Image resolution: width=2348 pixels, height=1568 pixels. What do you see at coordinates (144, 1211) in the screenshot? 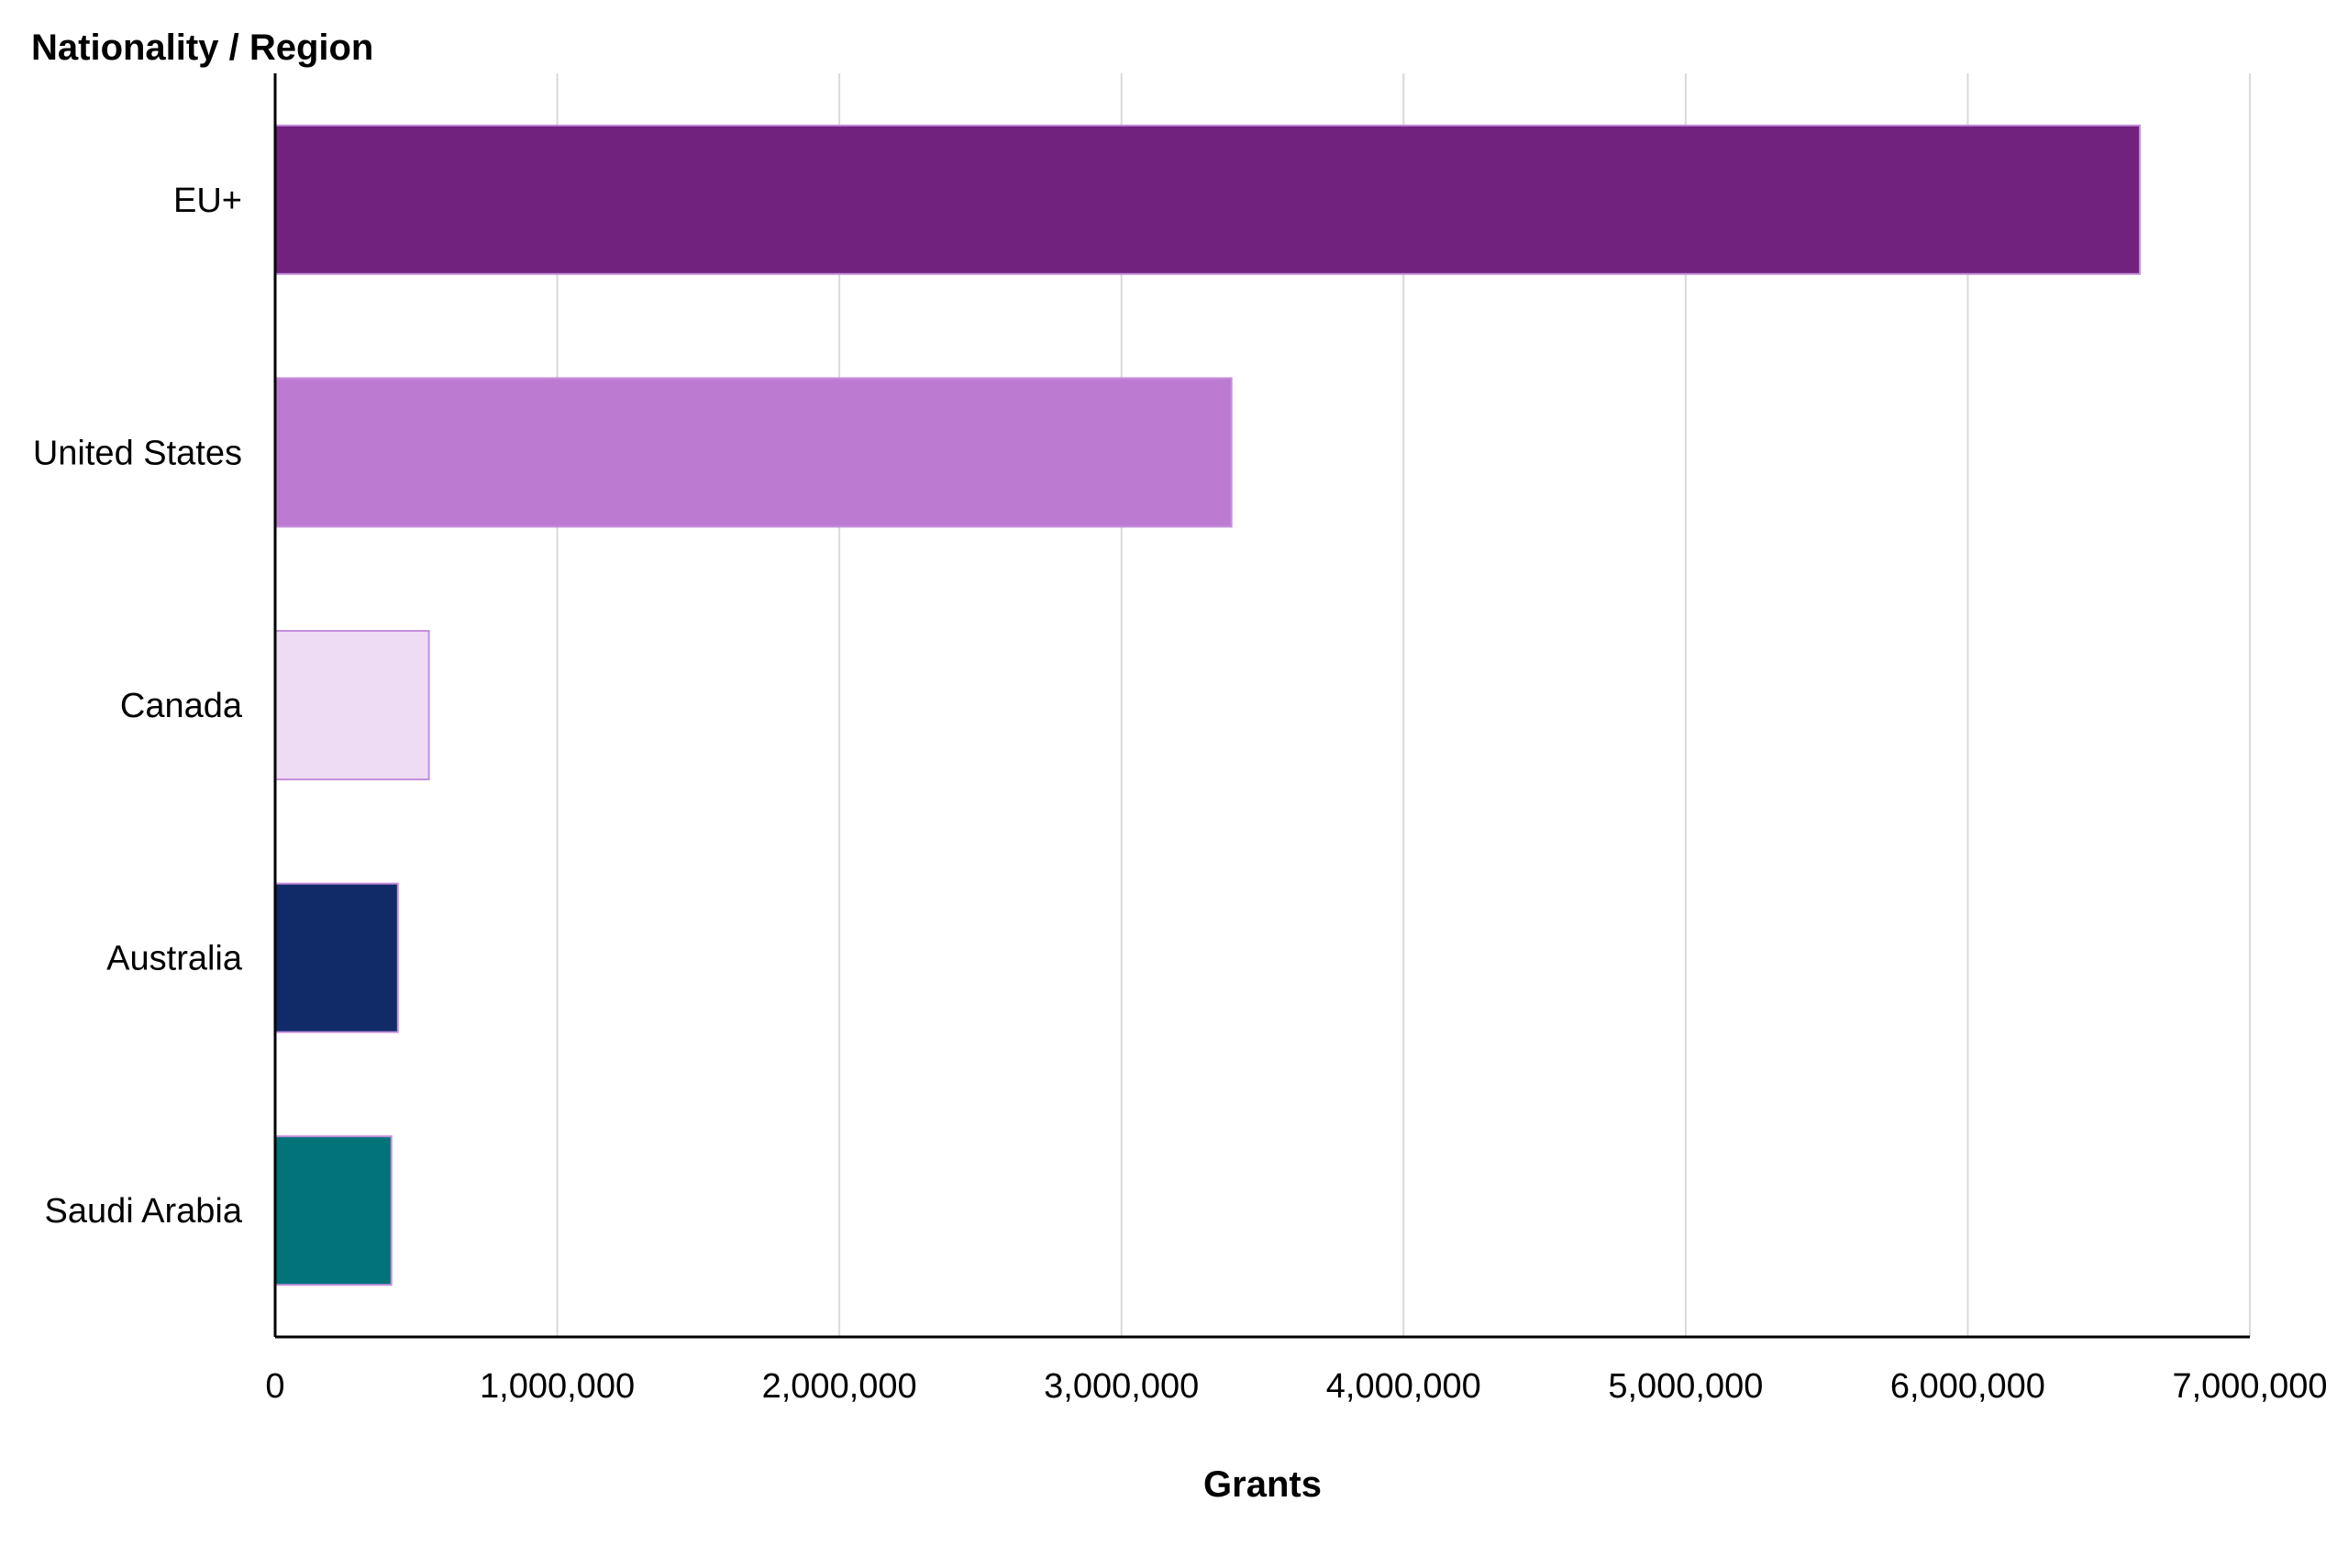
I see `category-label: Saudi Arabia` at bounding box center [144, 1211].